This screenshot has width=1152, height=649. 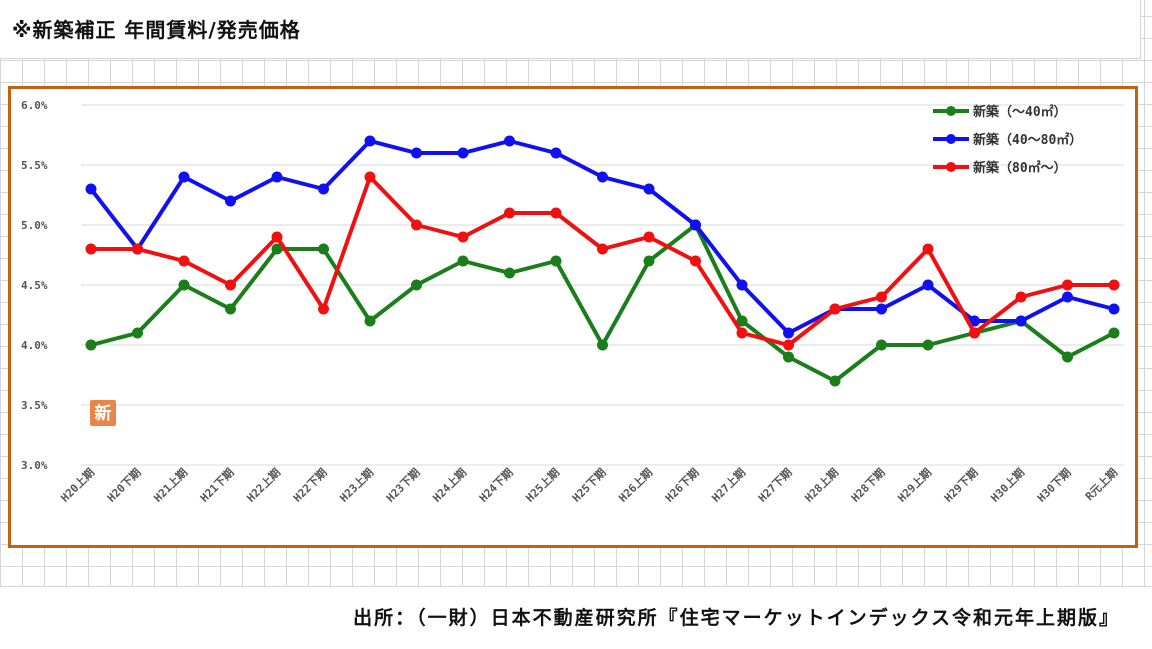 What do you see at coordinates (868, 485) in the screenshot?
I see `x-tick-label: H28下期` at bounding box center [868, 485].